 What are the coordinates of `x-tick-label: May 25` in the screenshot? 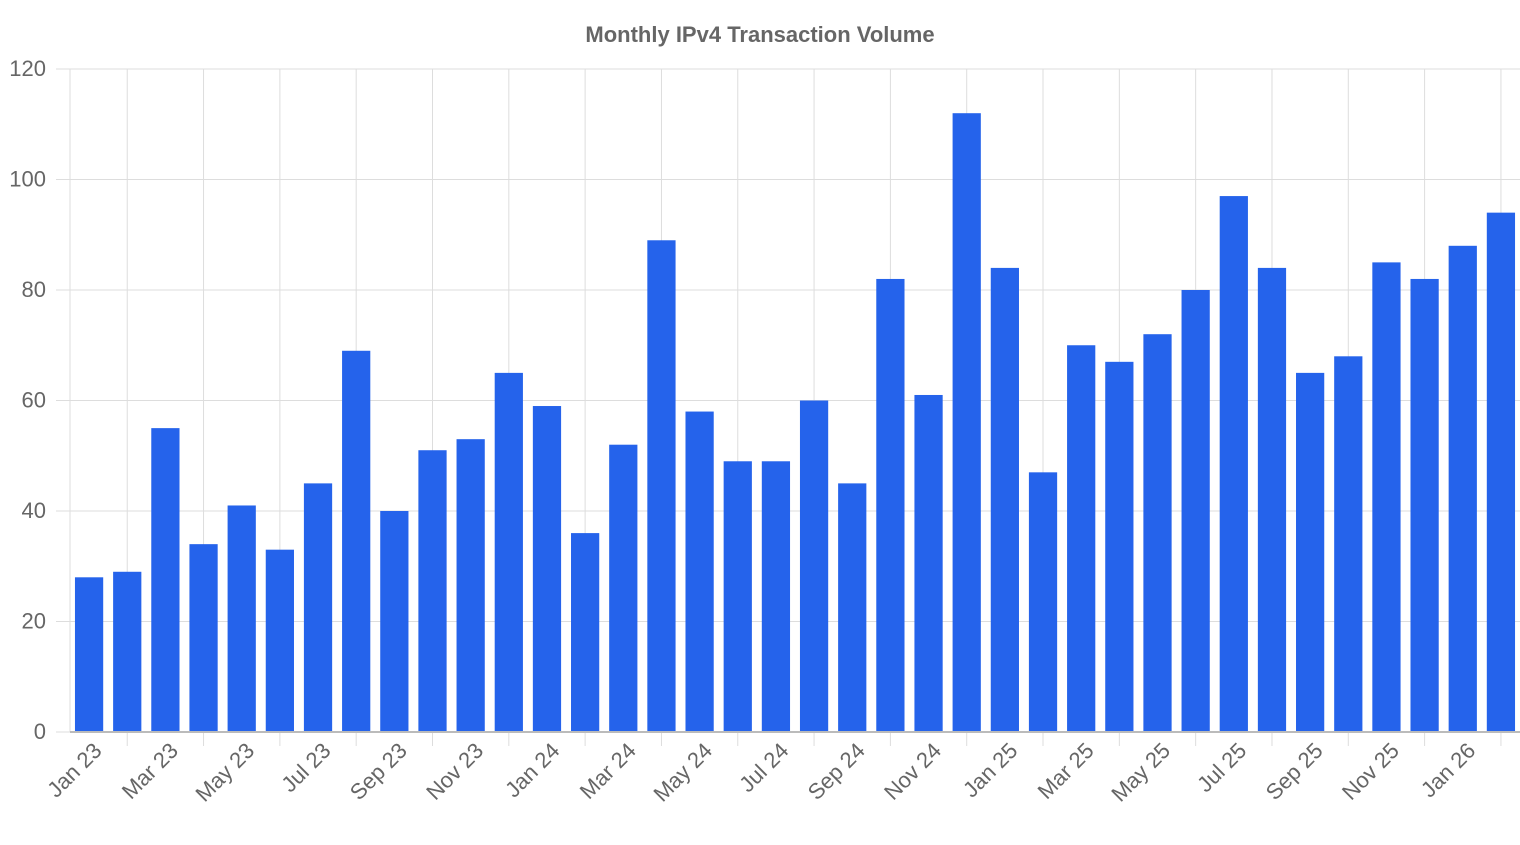 It's located at (1140, 772).